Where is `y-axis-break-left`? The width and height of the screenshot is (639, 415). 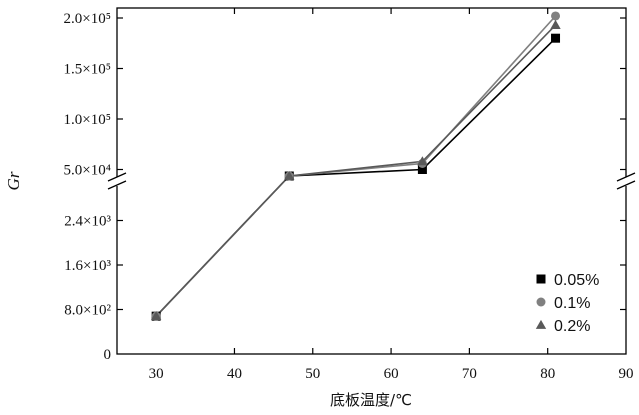
y-axis-break-left is located at coordinates (117, 181).